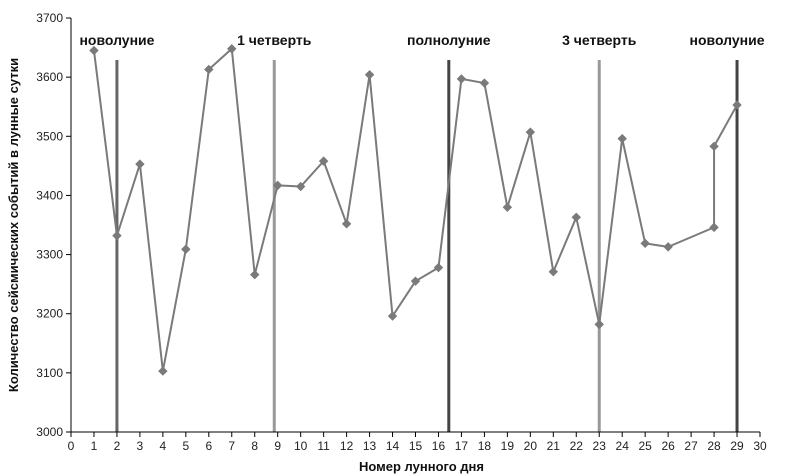 Image resolution: width=790 pixels, height=476 pixels. I want to click on x-tick-label: 3, so click(140, 446).